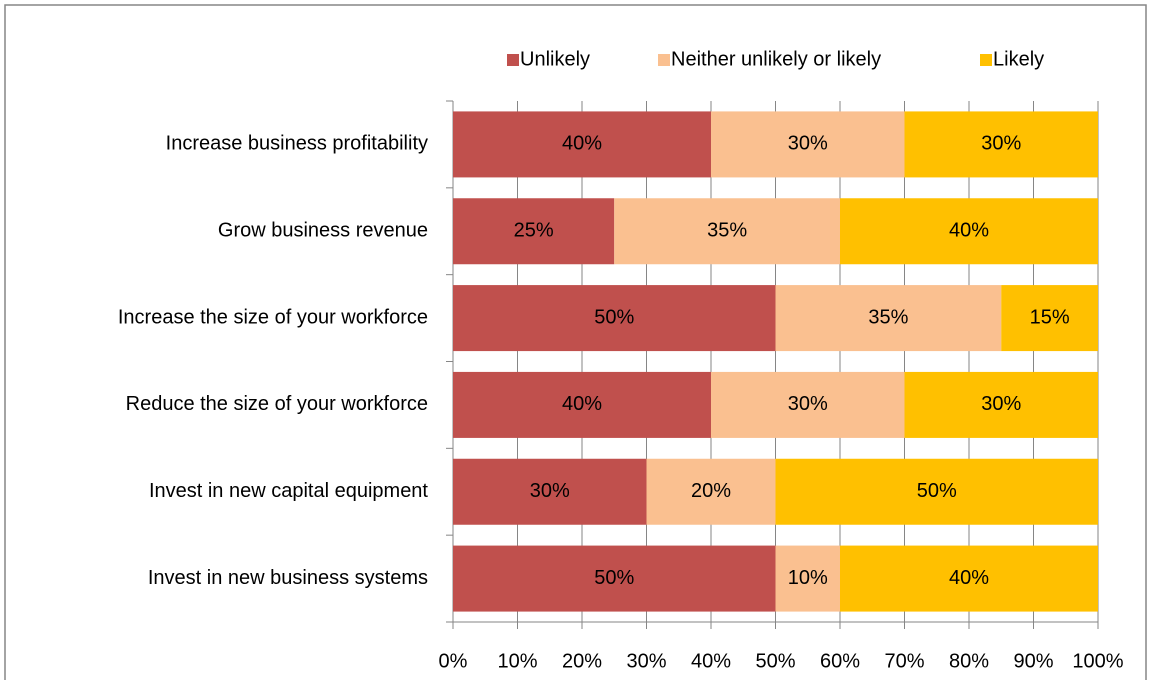 The width and height of the screenshot is (1152, 680). Describe the element at coordinates (775, 661) in the screenshot. I see `x-tick-label: 50%` at that location.